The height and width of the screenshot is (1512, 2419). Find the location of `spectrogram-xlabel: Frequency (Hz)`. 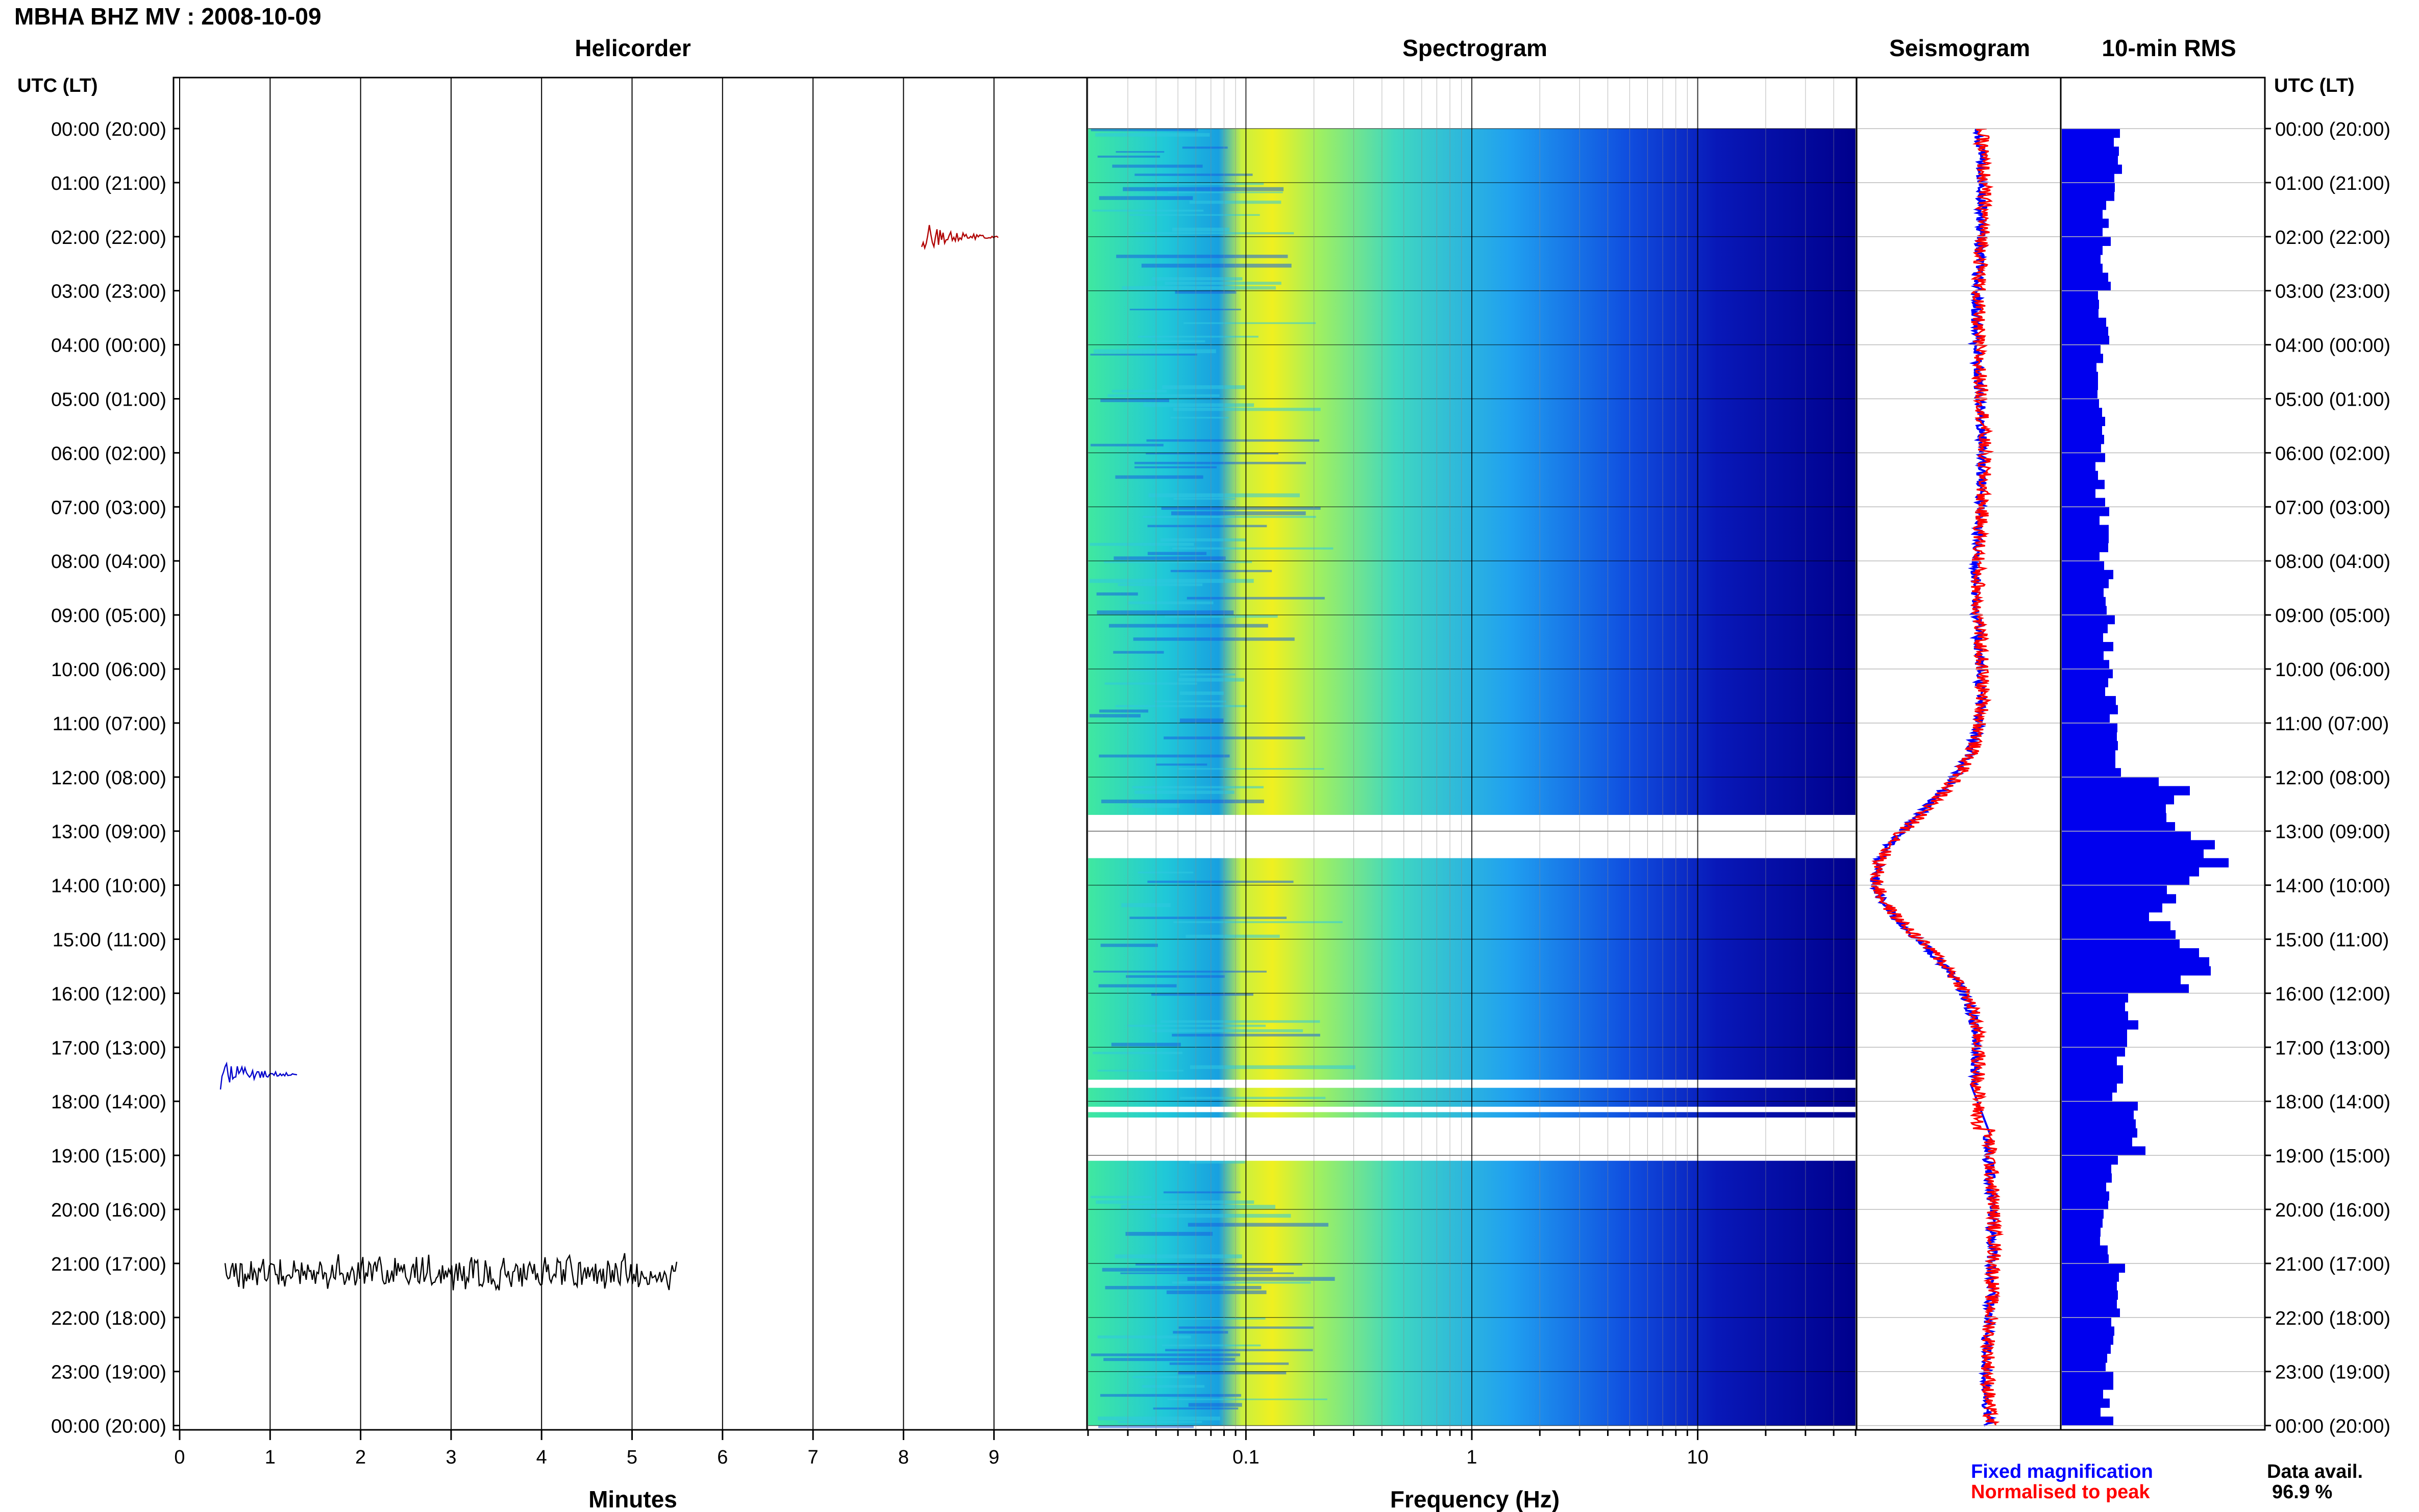

spectrogram-xlabel: Frequency (Hz) is located at coordinates (1475, 1499).